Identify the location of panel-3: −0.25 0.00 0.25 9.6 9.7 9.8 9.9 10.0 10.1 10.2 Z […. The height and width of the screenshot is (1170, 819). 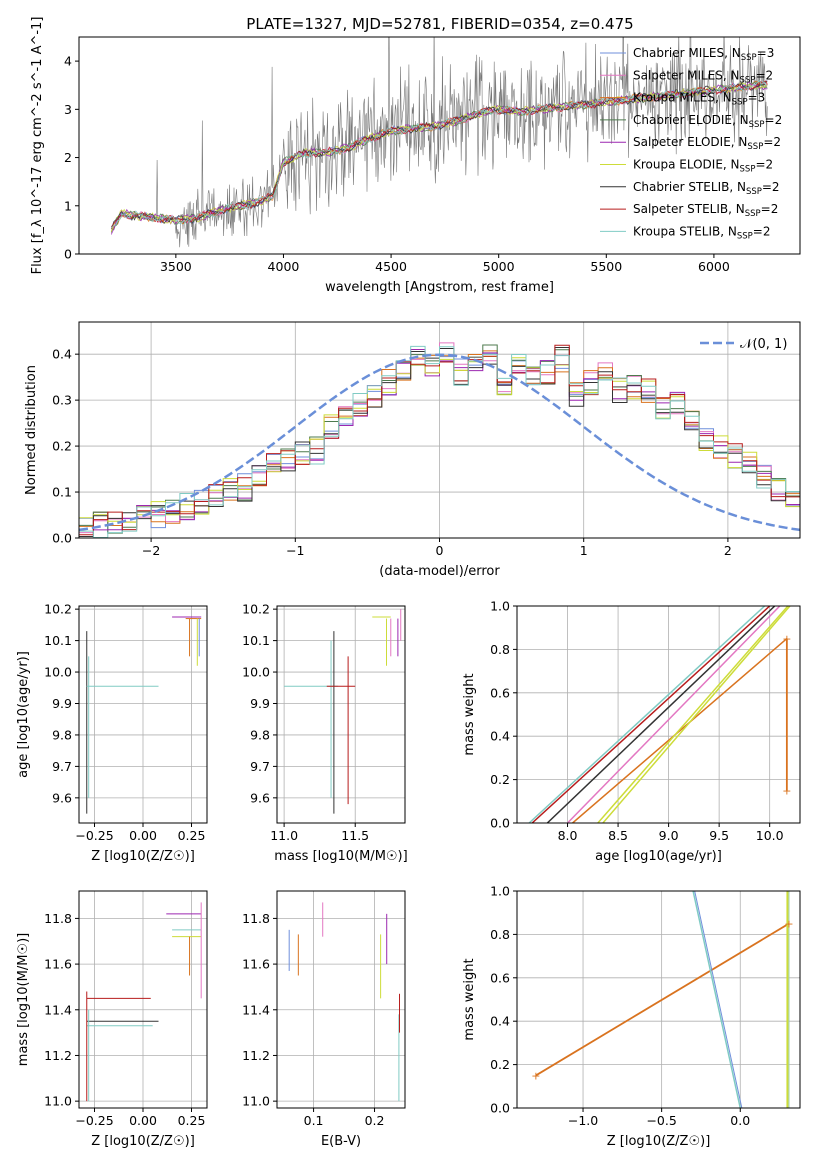
(112, 733).